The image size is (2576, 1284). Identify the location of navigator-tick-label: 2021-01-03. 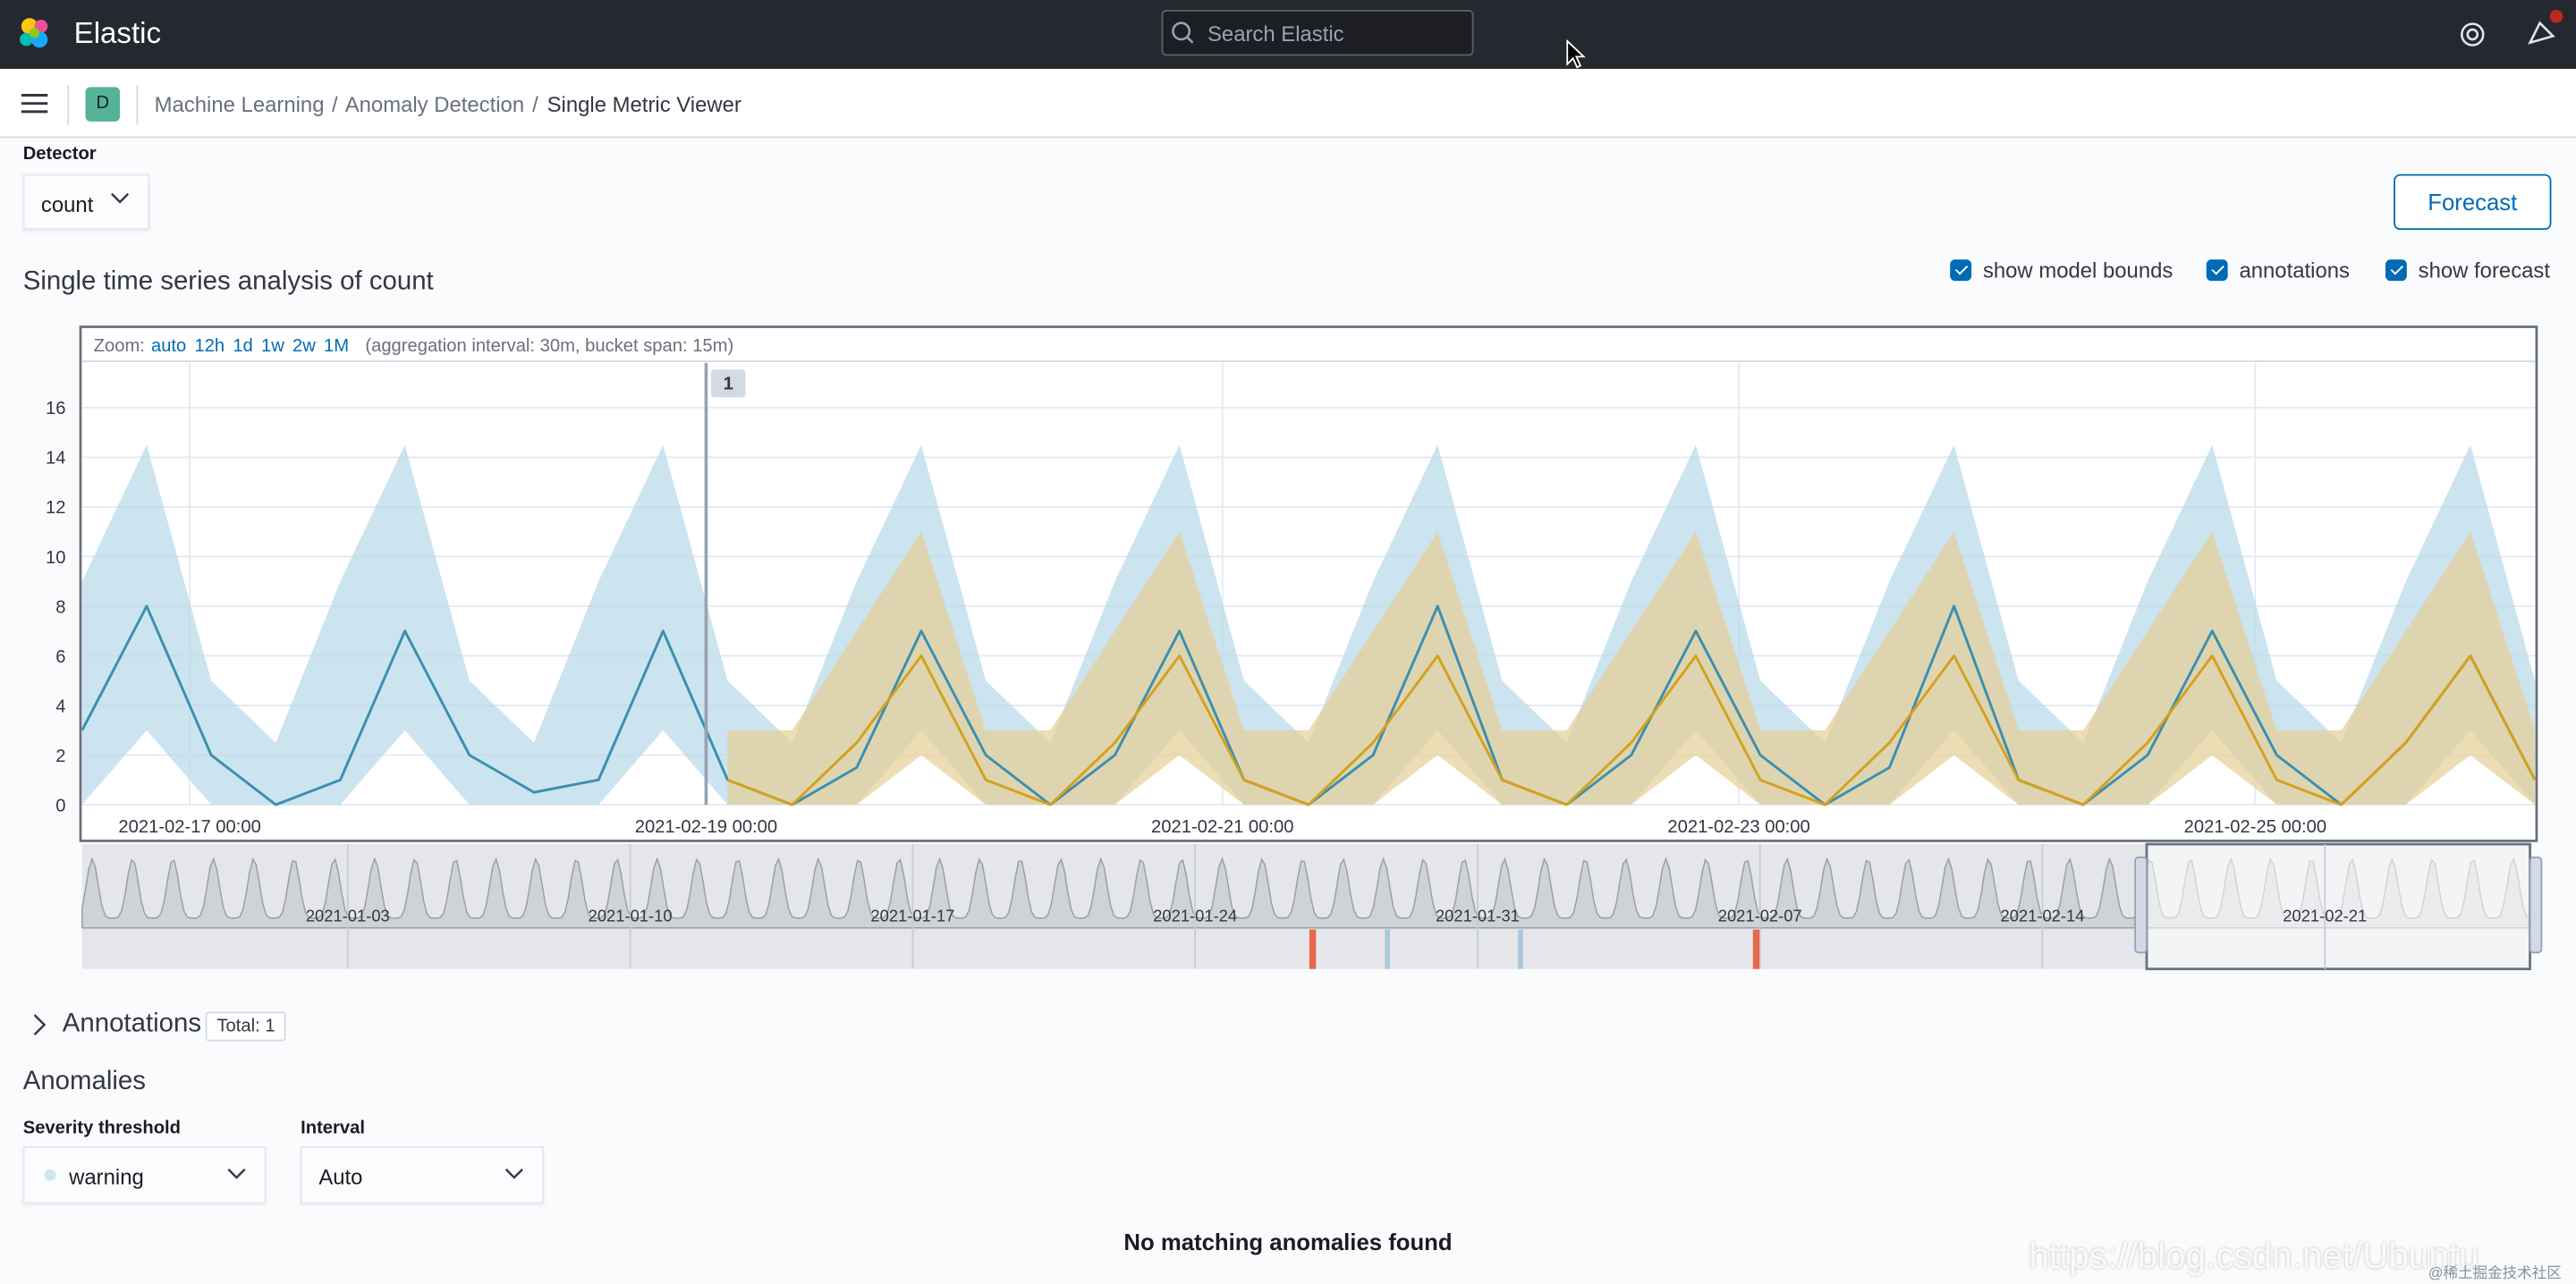
(348, 915).